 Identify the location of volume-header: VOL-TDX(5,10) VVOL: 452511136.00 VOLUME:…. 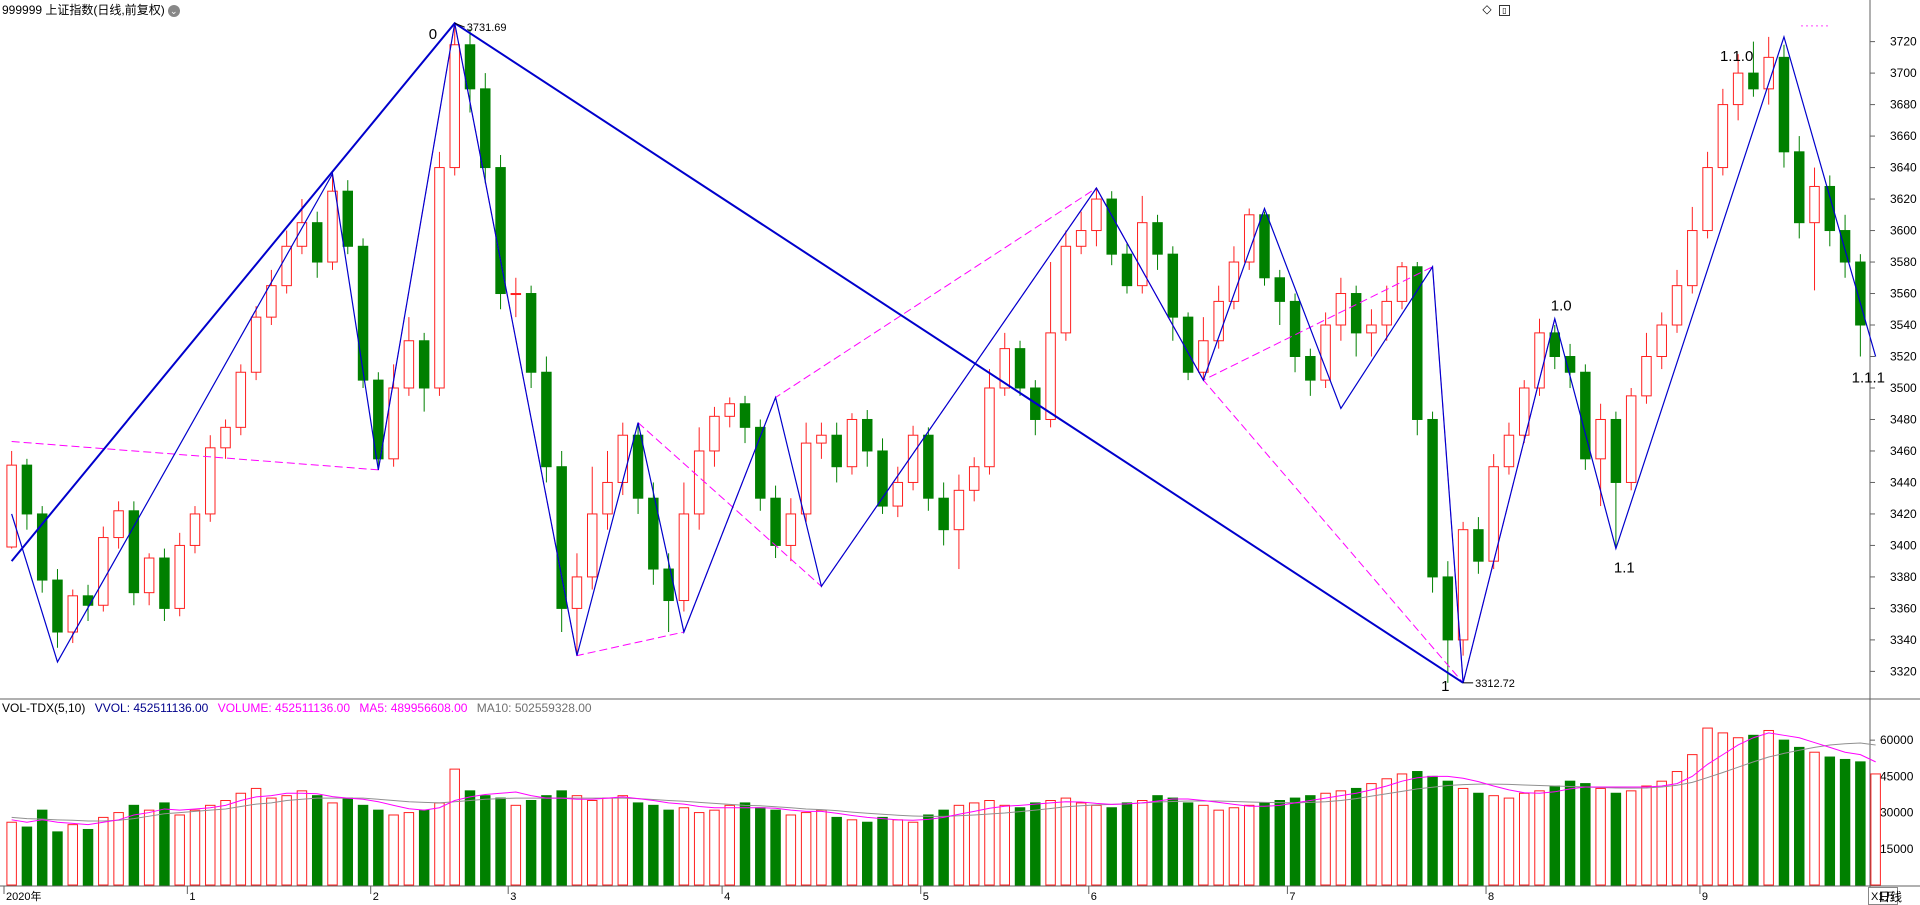
(300, 708).